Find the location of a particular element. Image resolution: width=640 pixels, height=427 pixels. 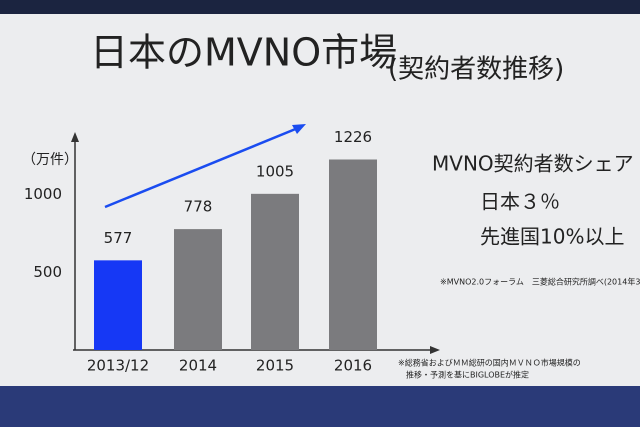

x-tick-label: 2014 is located at coordinates (198, 366).